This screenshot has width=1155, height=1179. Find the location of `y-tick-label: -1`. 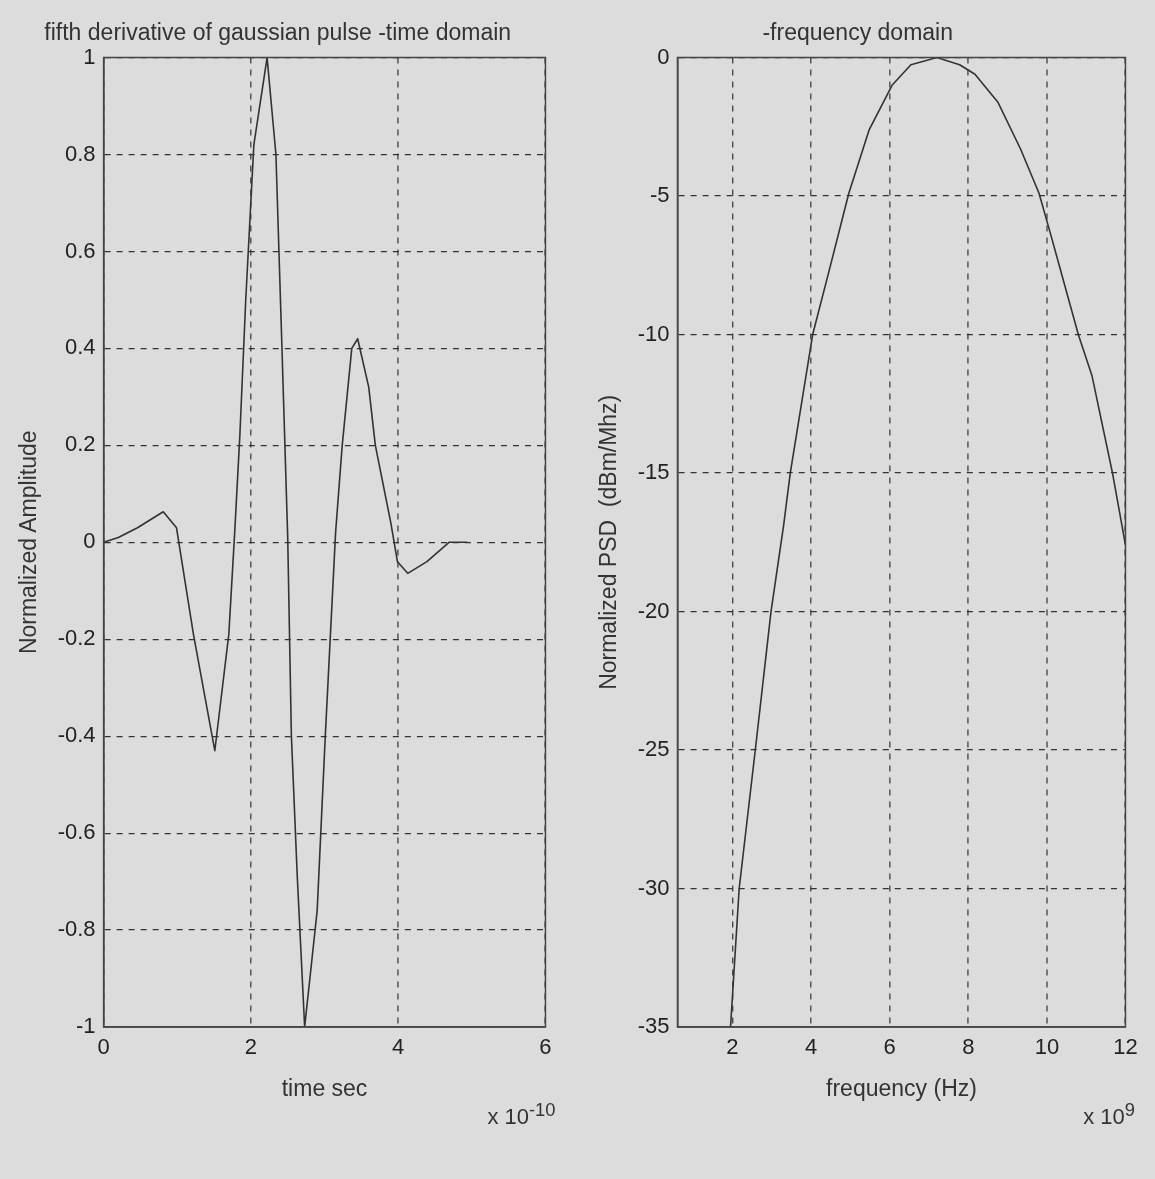

y-tick-label: -1 is located at coordinates (86, 1026).